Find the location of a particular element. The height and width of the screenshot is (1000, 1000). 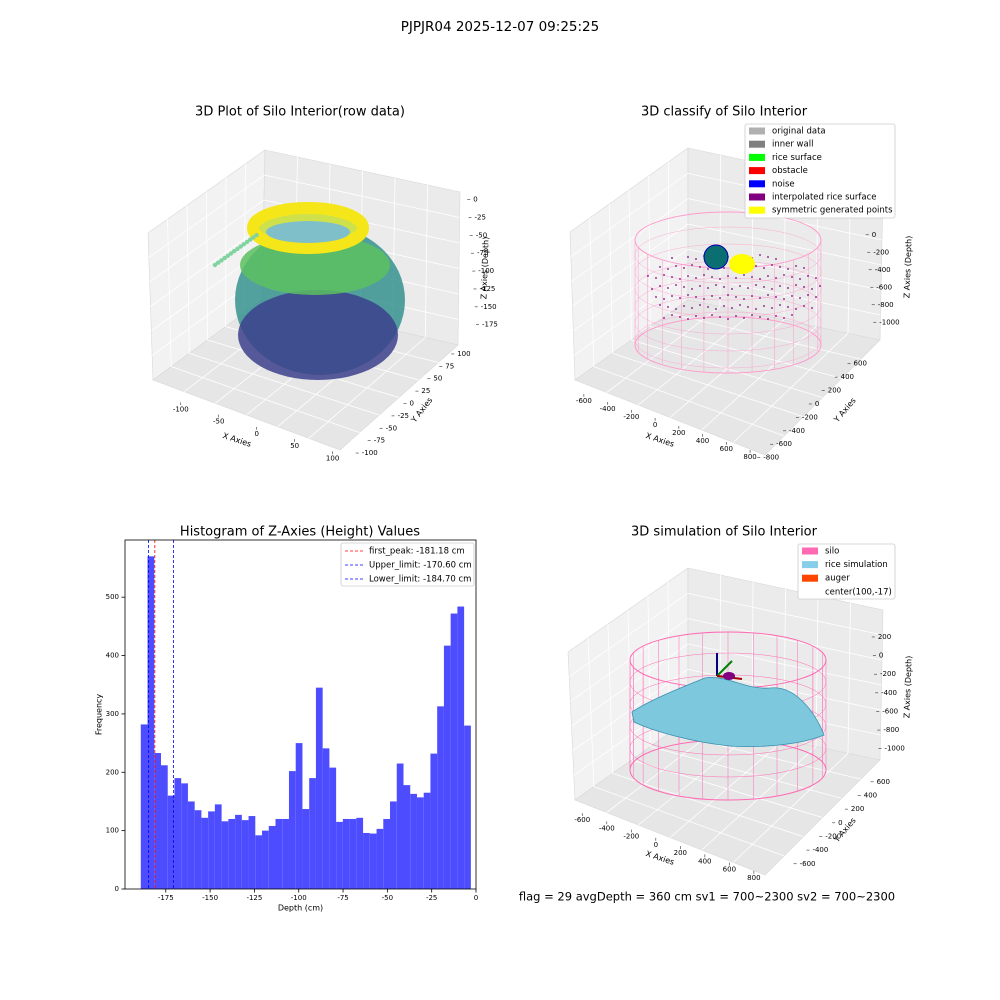

tick-label: 600 is located at coordinates (729, 870).